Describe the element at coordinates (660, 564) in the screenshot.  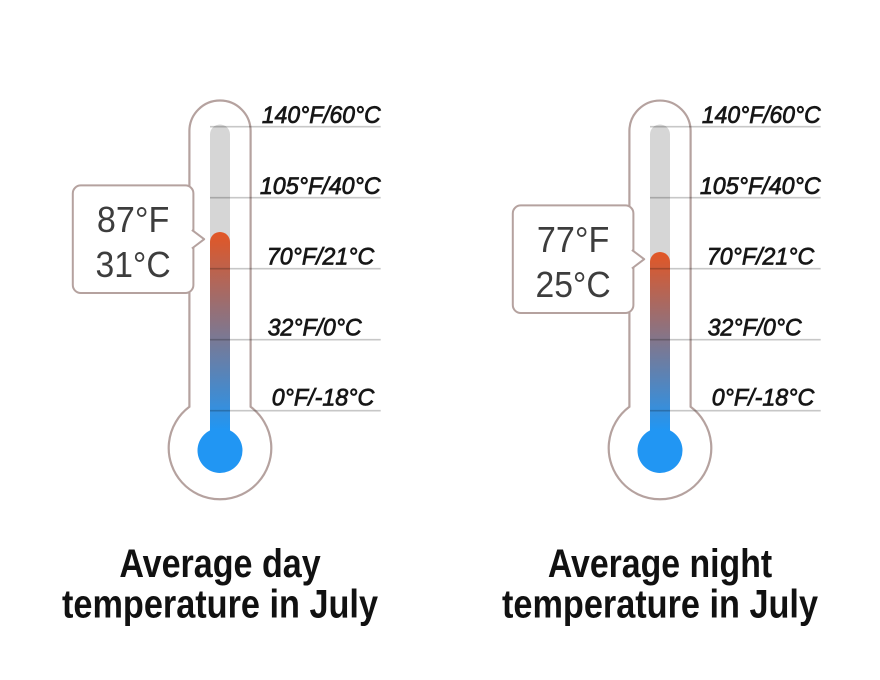
I see `svg-text: Average night` at that location.